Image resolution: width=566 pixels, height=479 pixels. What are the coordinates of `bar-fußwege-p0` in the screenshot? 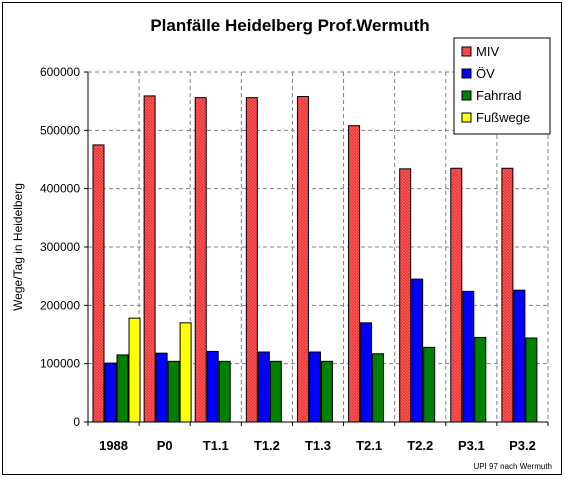 It's located at (185, 372).